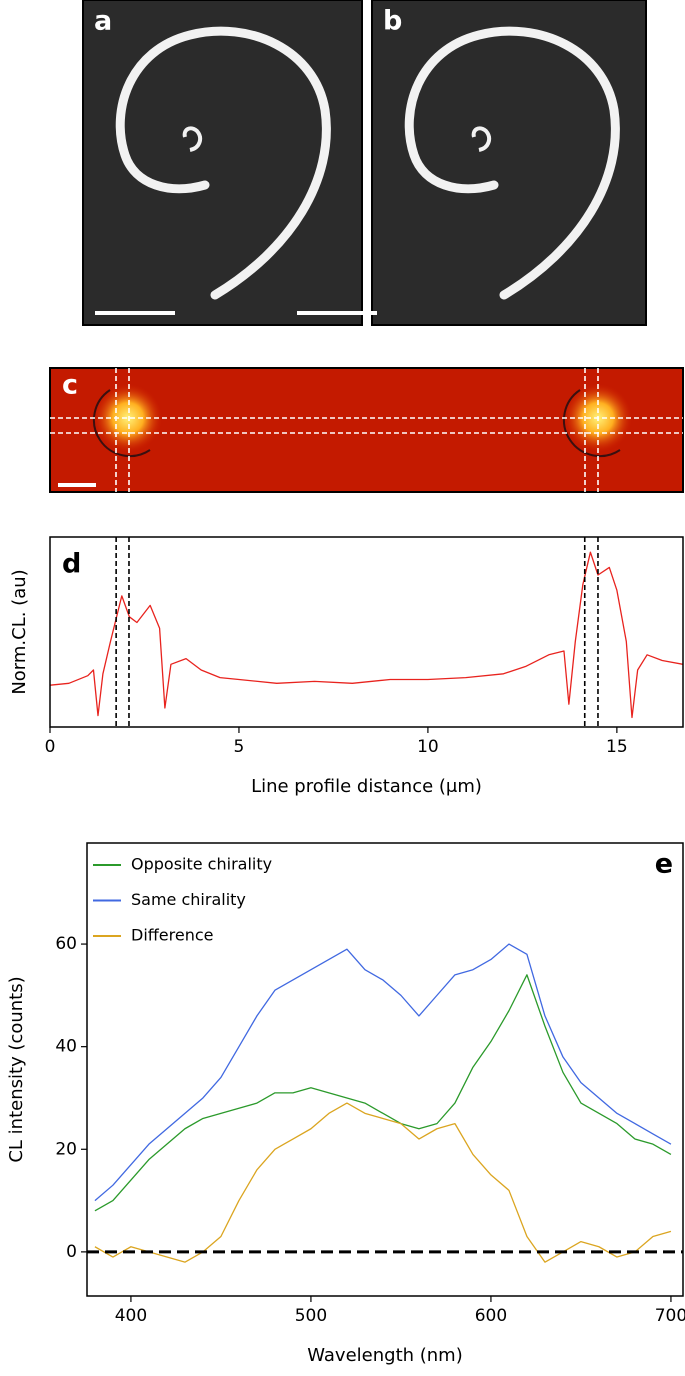 This screenshot has height=1376, width=685. I want to click on legend-label: Difference, so click(172, 935).